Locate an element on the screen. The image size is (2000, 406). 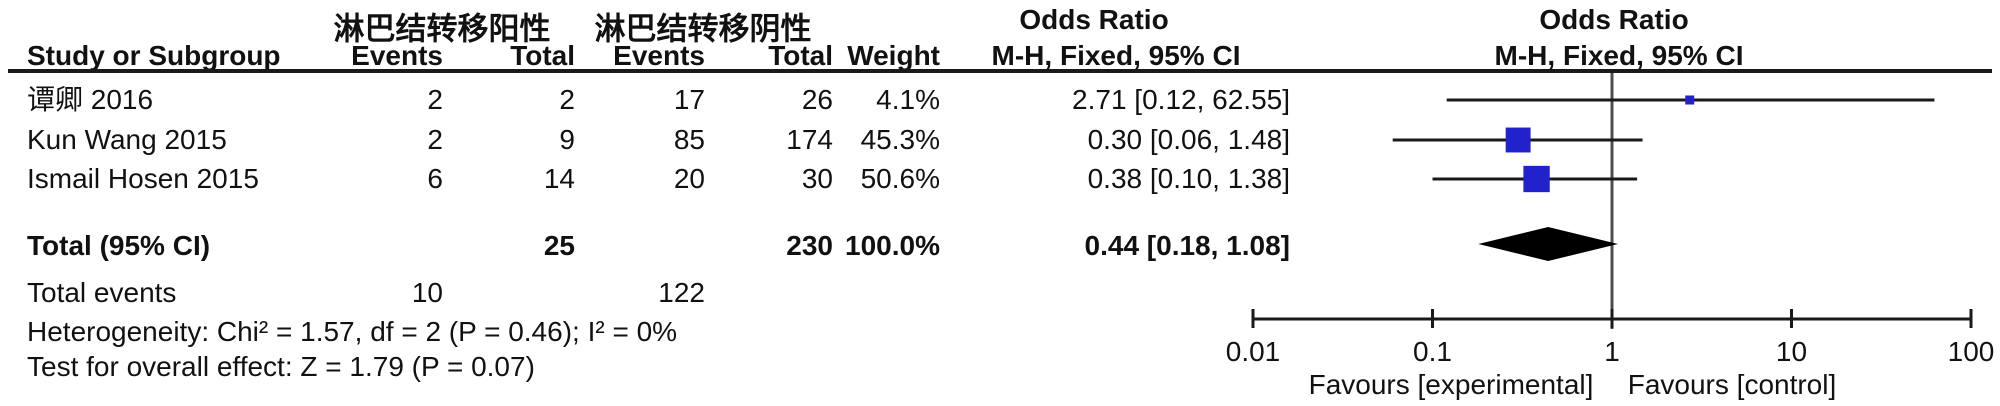
weight: 50.6% is located at coordinates (900, 178).